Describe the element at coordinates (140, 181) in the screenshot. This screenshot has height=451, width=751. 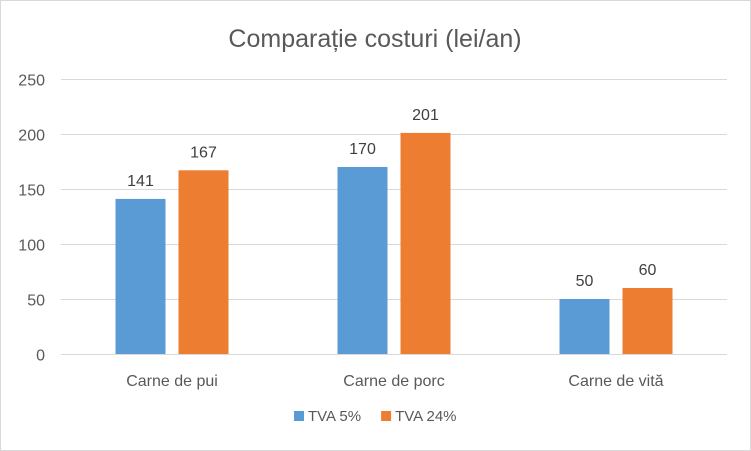
I see `data-label: 141` at that location.